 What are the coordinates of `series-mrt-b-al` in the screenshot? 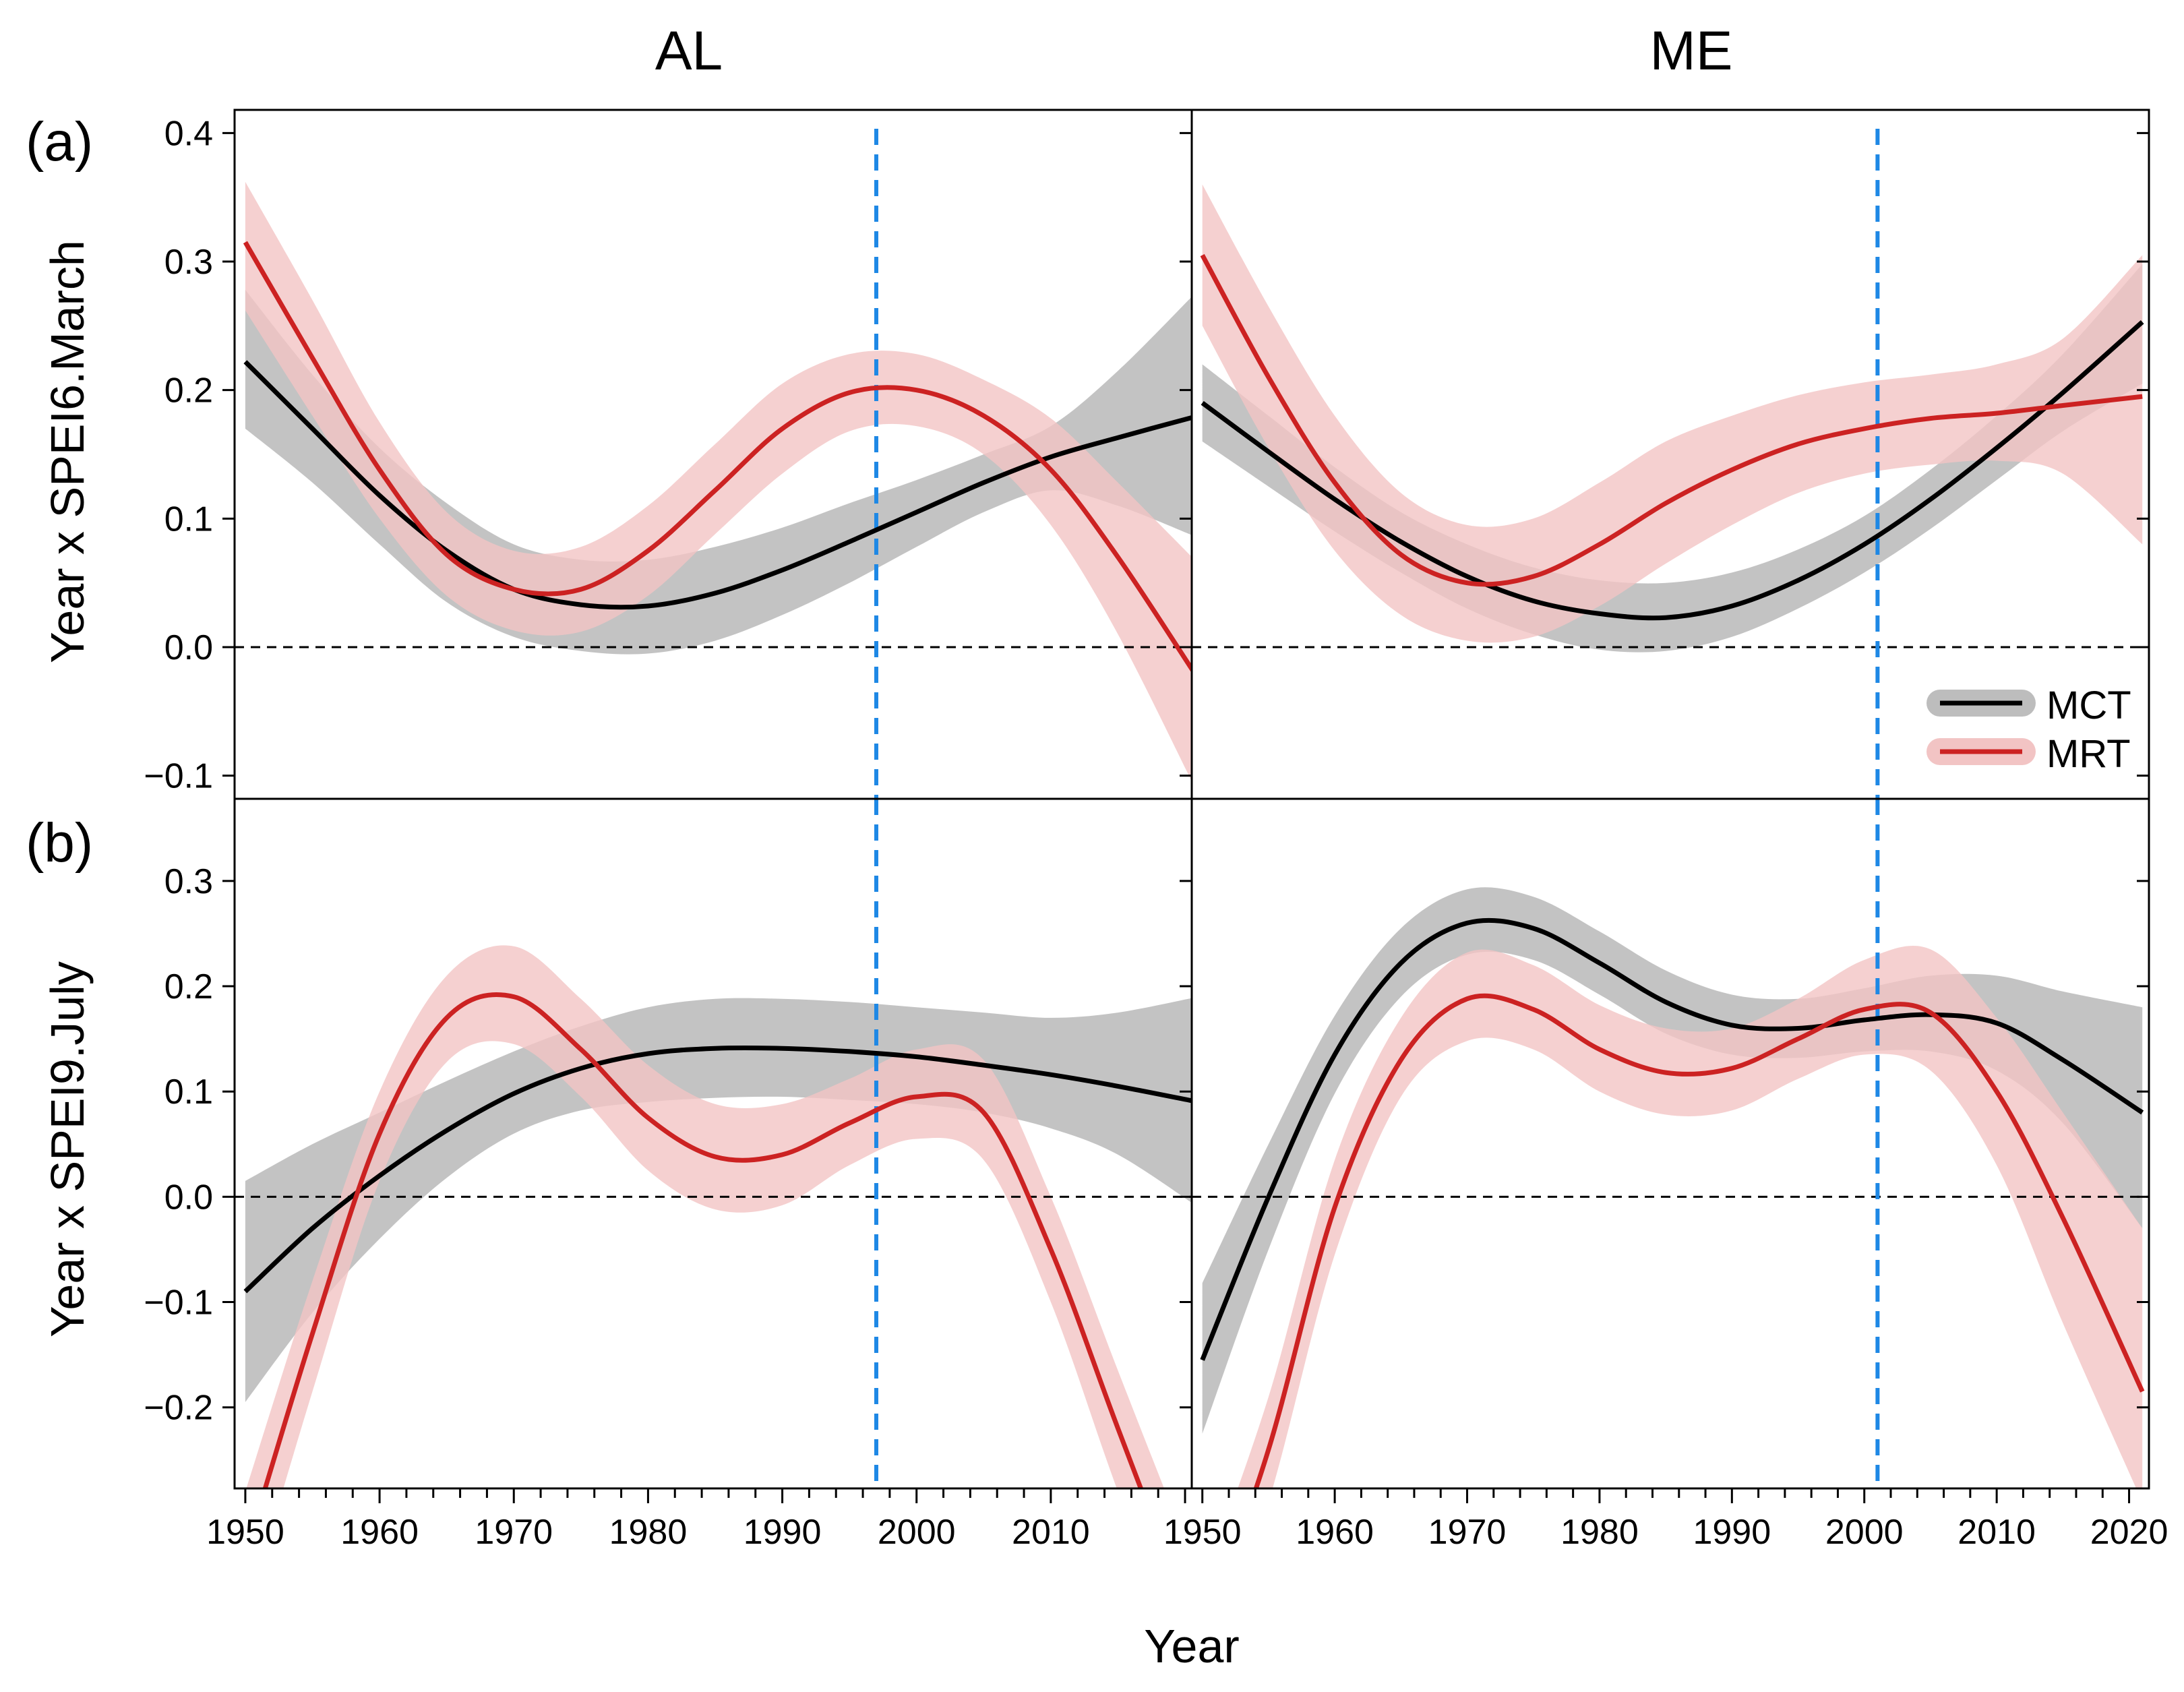 It's located at (703, 1240).